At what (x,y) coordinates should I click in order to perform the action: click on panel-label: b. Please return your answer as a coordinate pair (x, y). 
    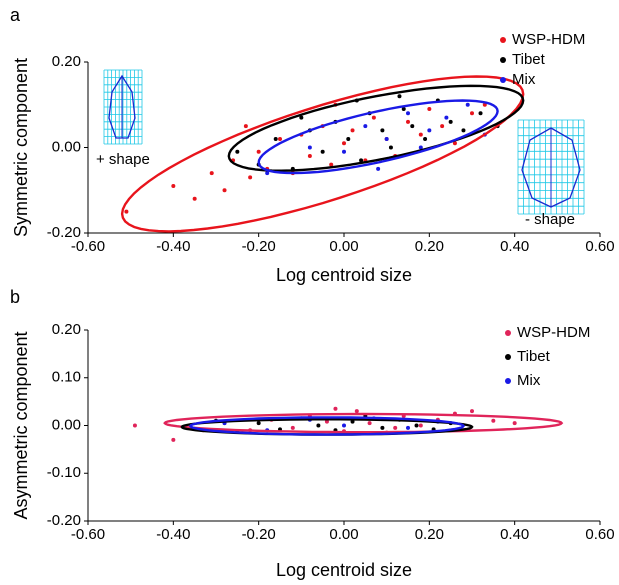
    Looking at the image, I should click on (15, 297).